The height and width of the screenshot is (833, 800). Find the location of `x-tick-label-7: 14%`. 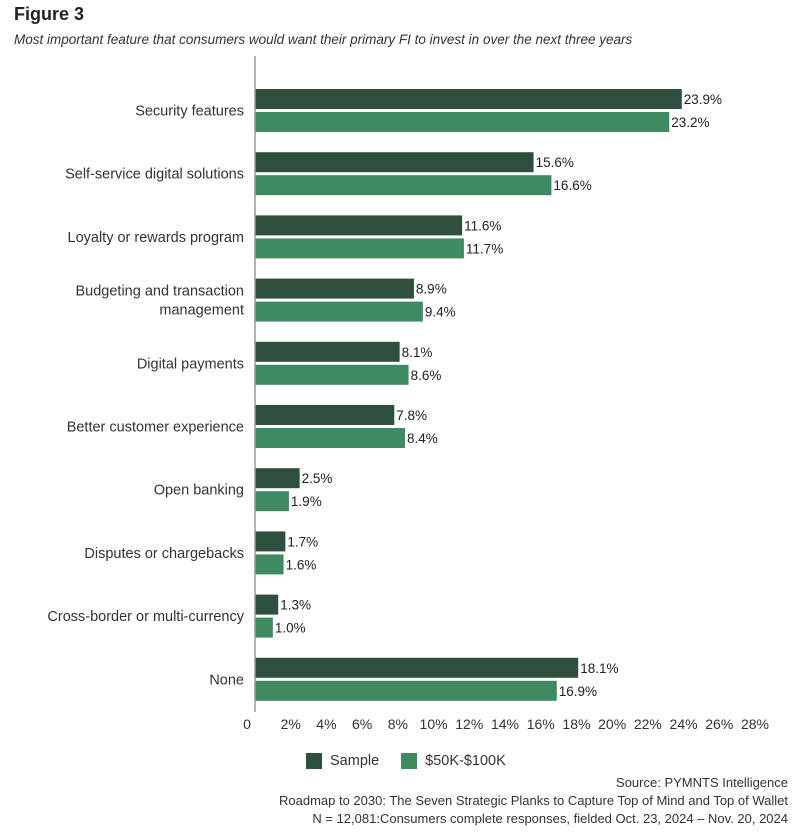

x-tick-label-7: 14% is located at coordinates (505, 724).